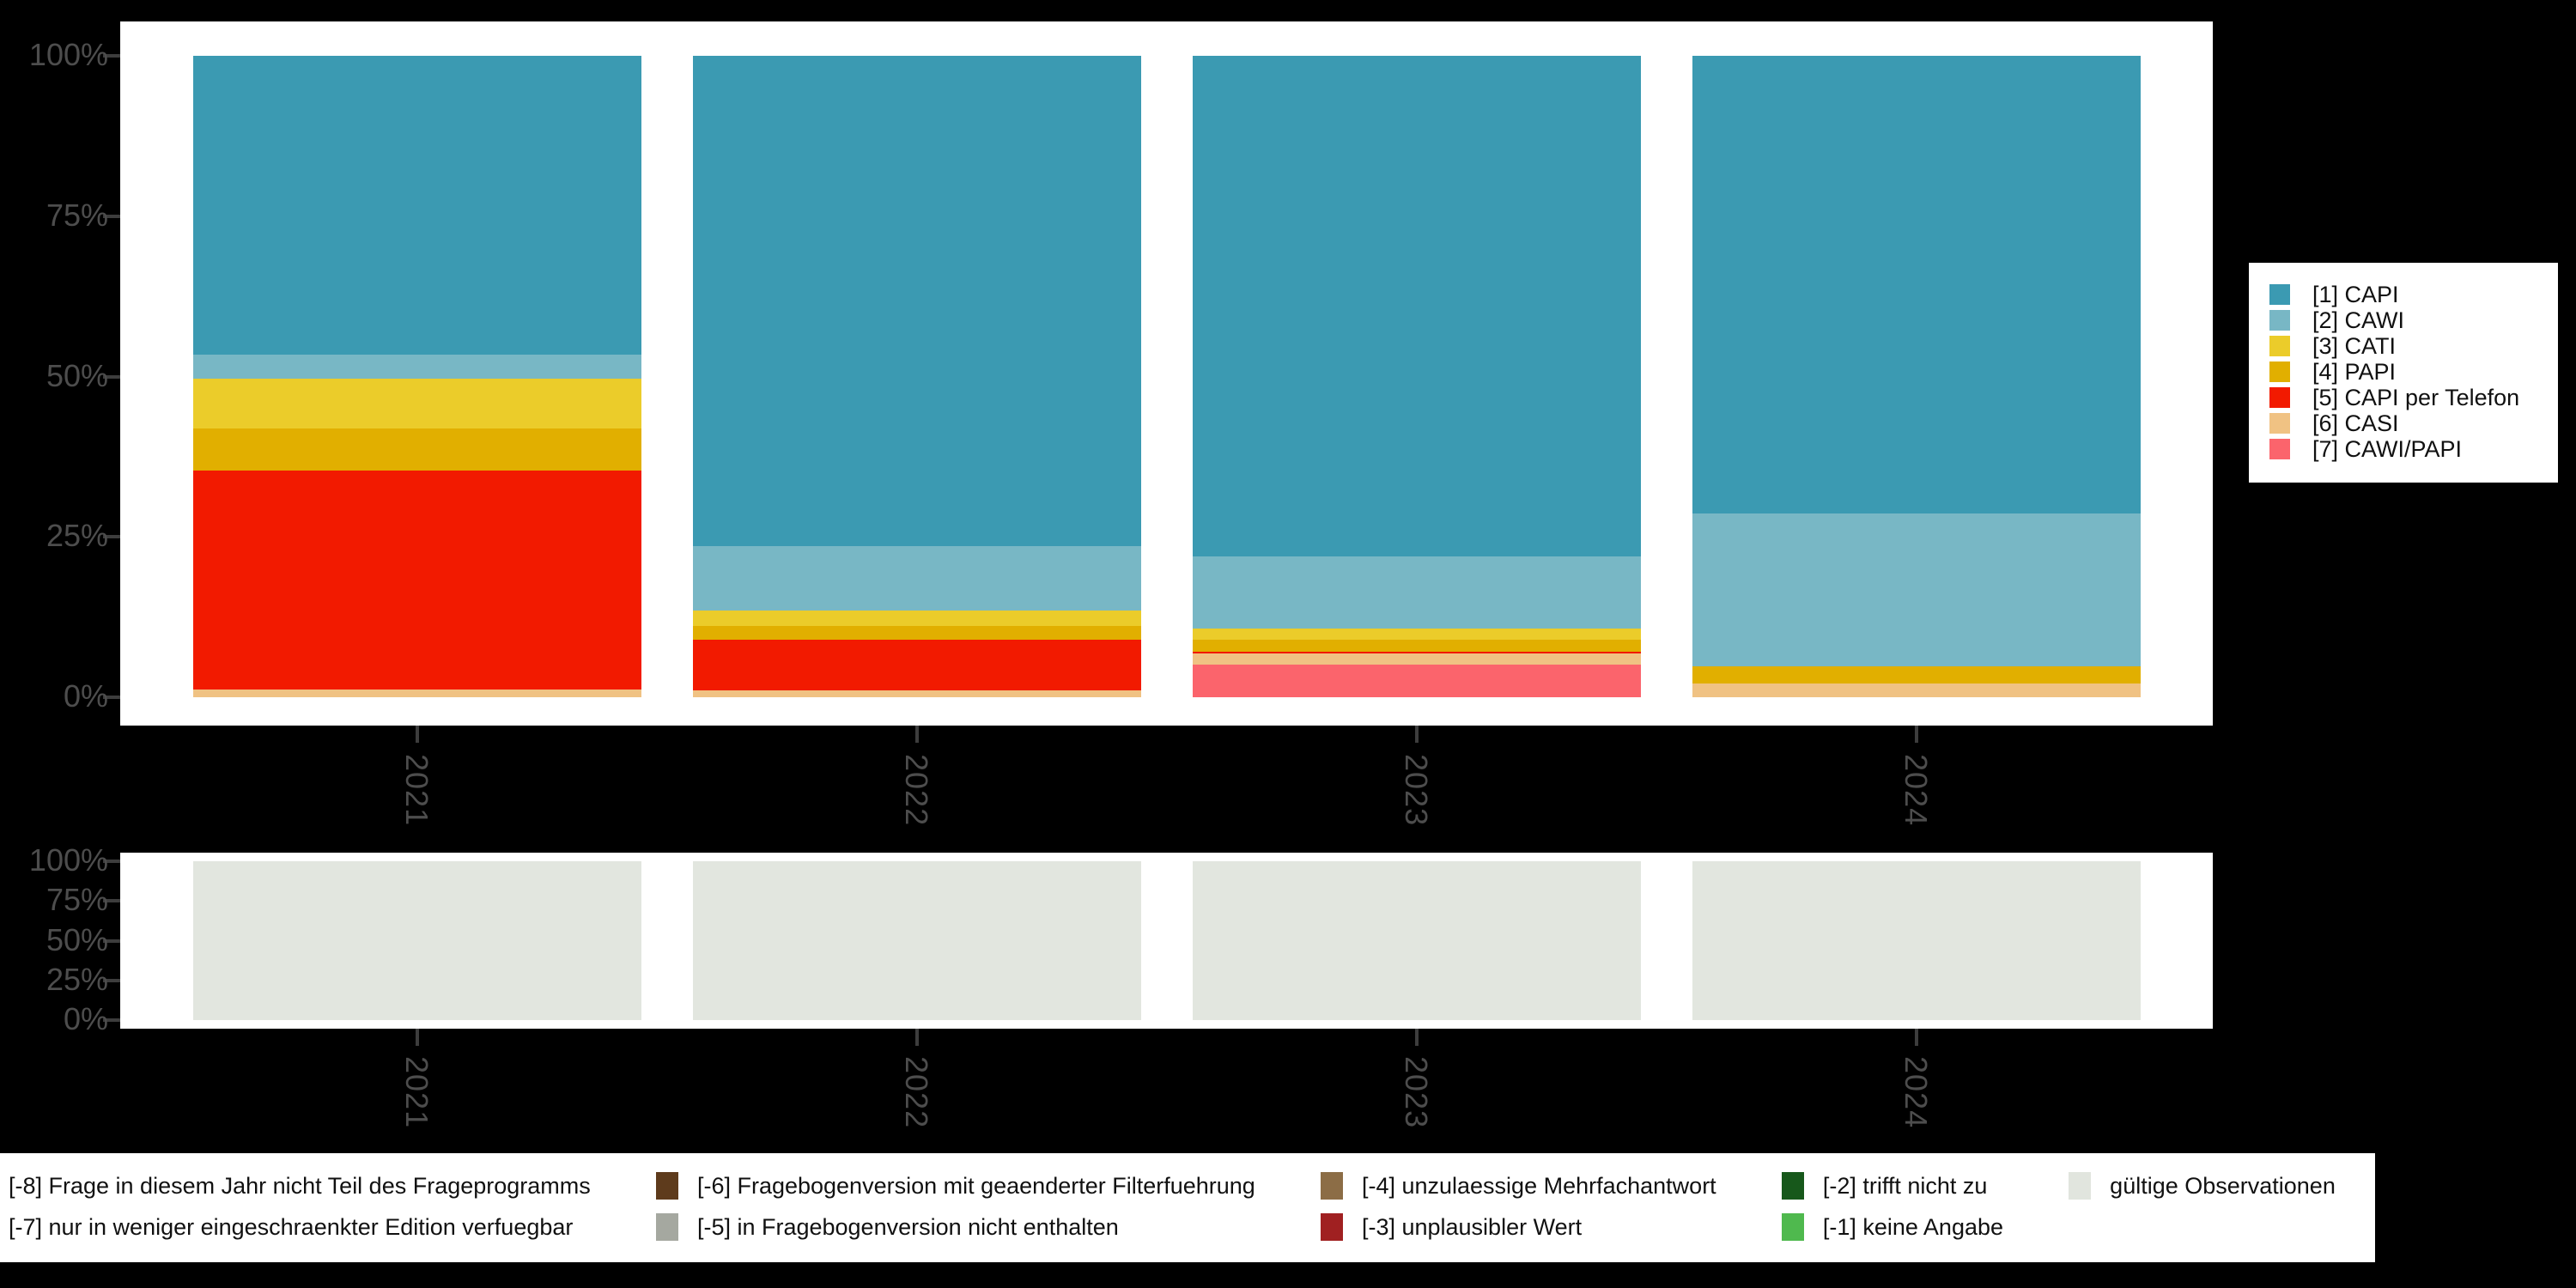 Image resolution: width=2576 pixels, height=1288 pixels. I want to click on mode-legend-item-7: [7] CAWI/PAPI, so click(2413, 449).